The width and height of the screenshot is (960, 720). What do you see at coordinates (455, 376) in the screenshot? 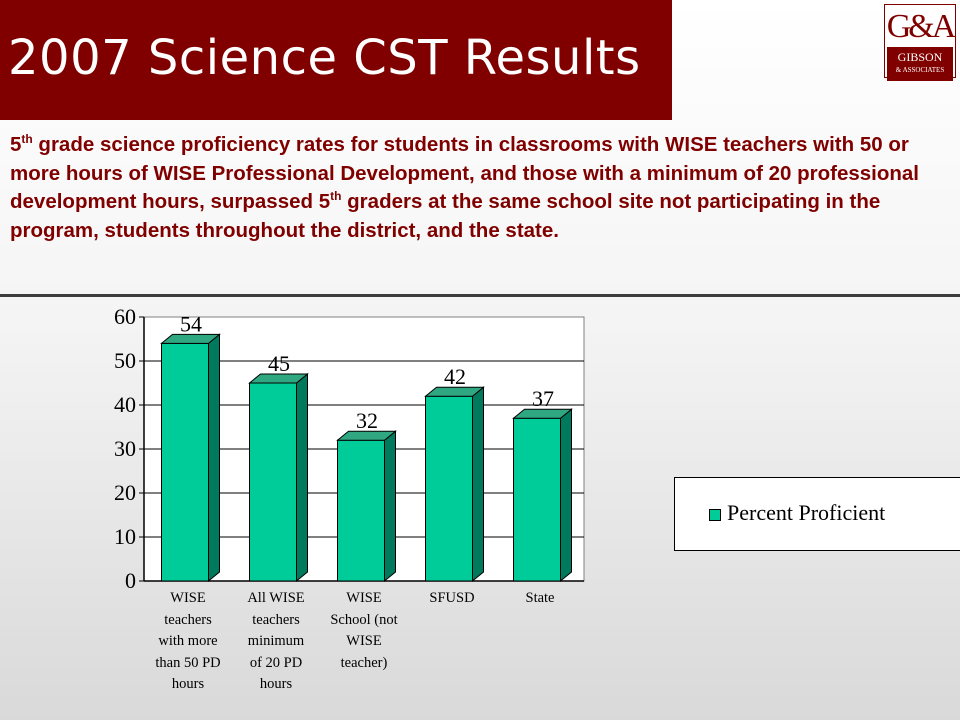
I see `data-label: 42` at bounding box center [455, 376].